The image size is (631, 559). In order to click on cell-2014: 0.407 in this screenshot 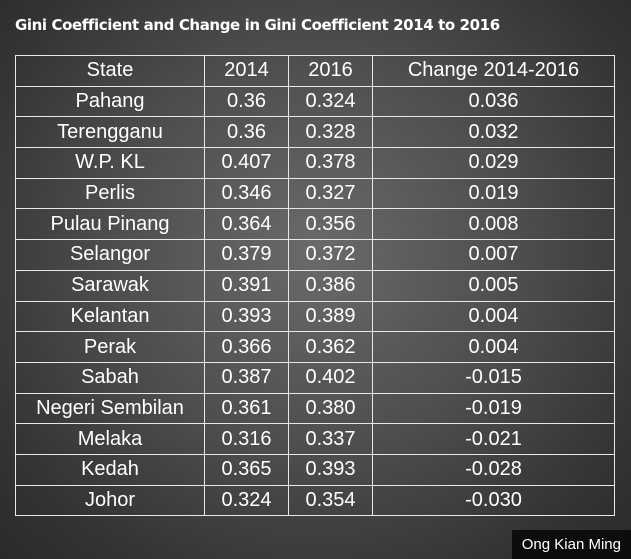, I will do `click(246, 163)`.